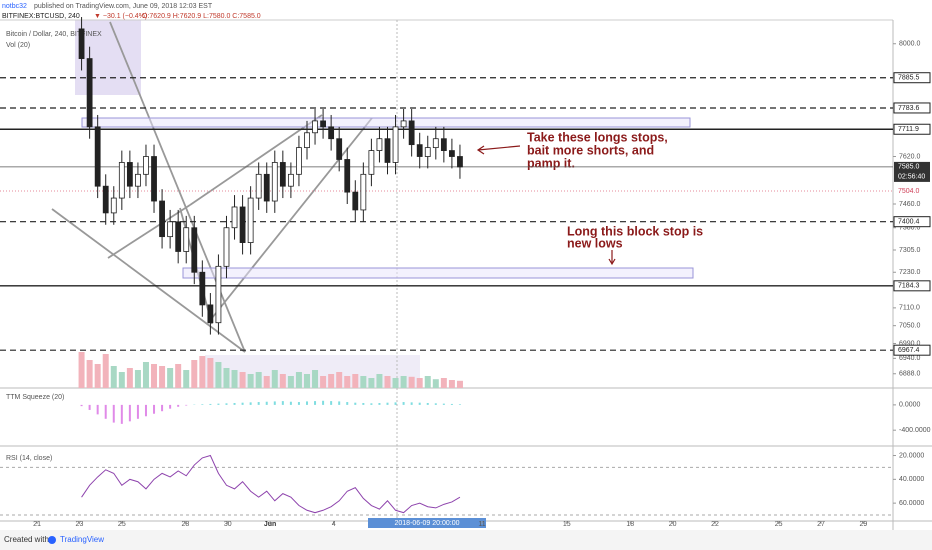  I want to click on legend-volume: Vol (20), so click(18, 45).